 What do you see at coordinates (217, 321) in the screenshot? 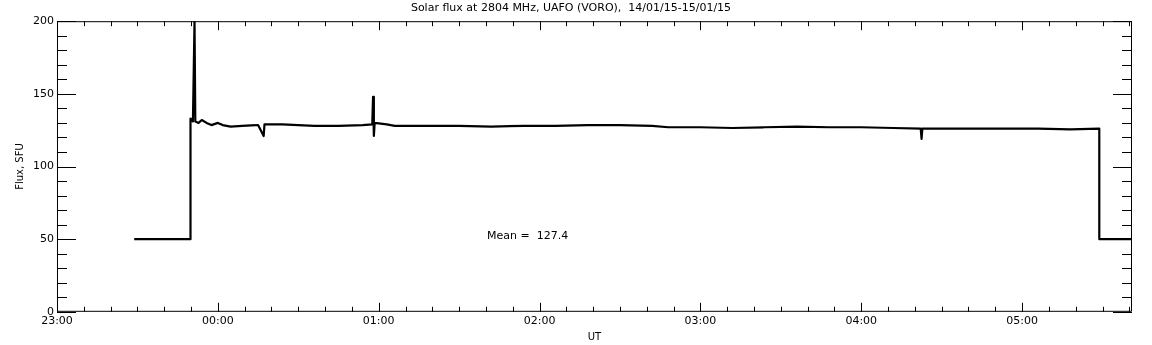
I see `x-tick-label: 00:00` at bounding box center [217, 321].